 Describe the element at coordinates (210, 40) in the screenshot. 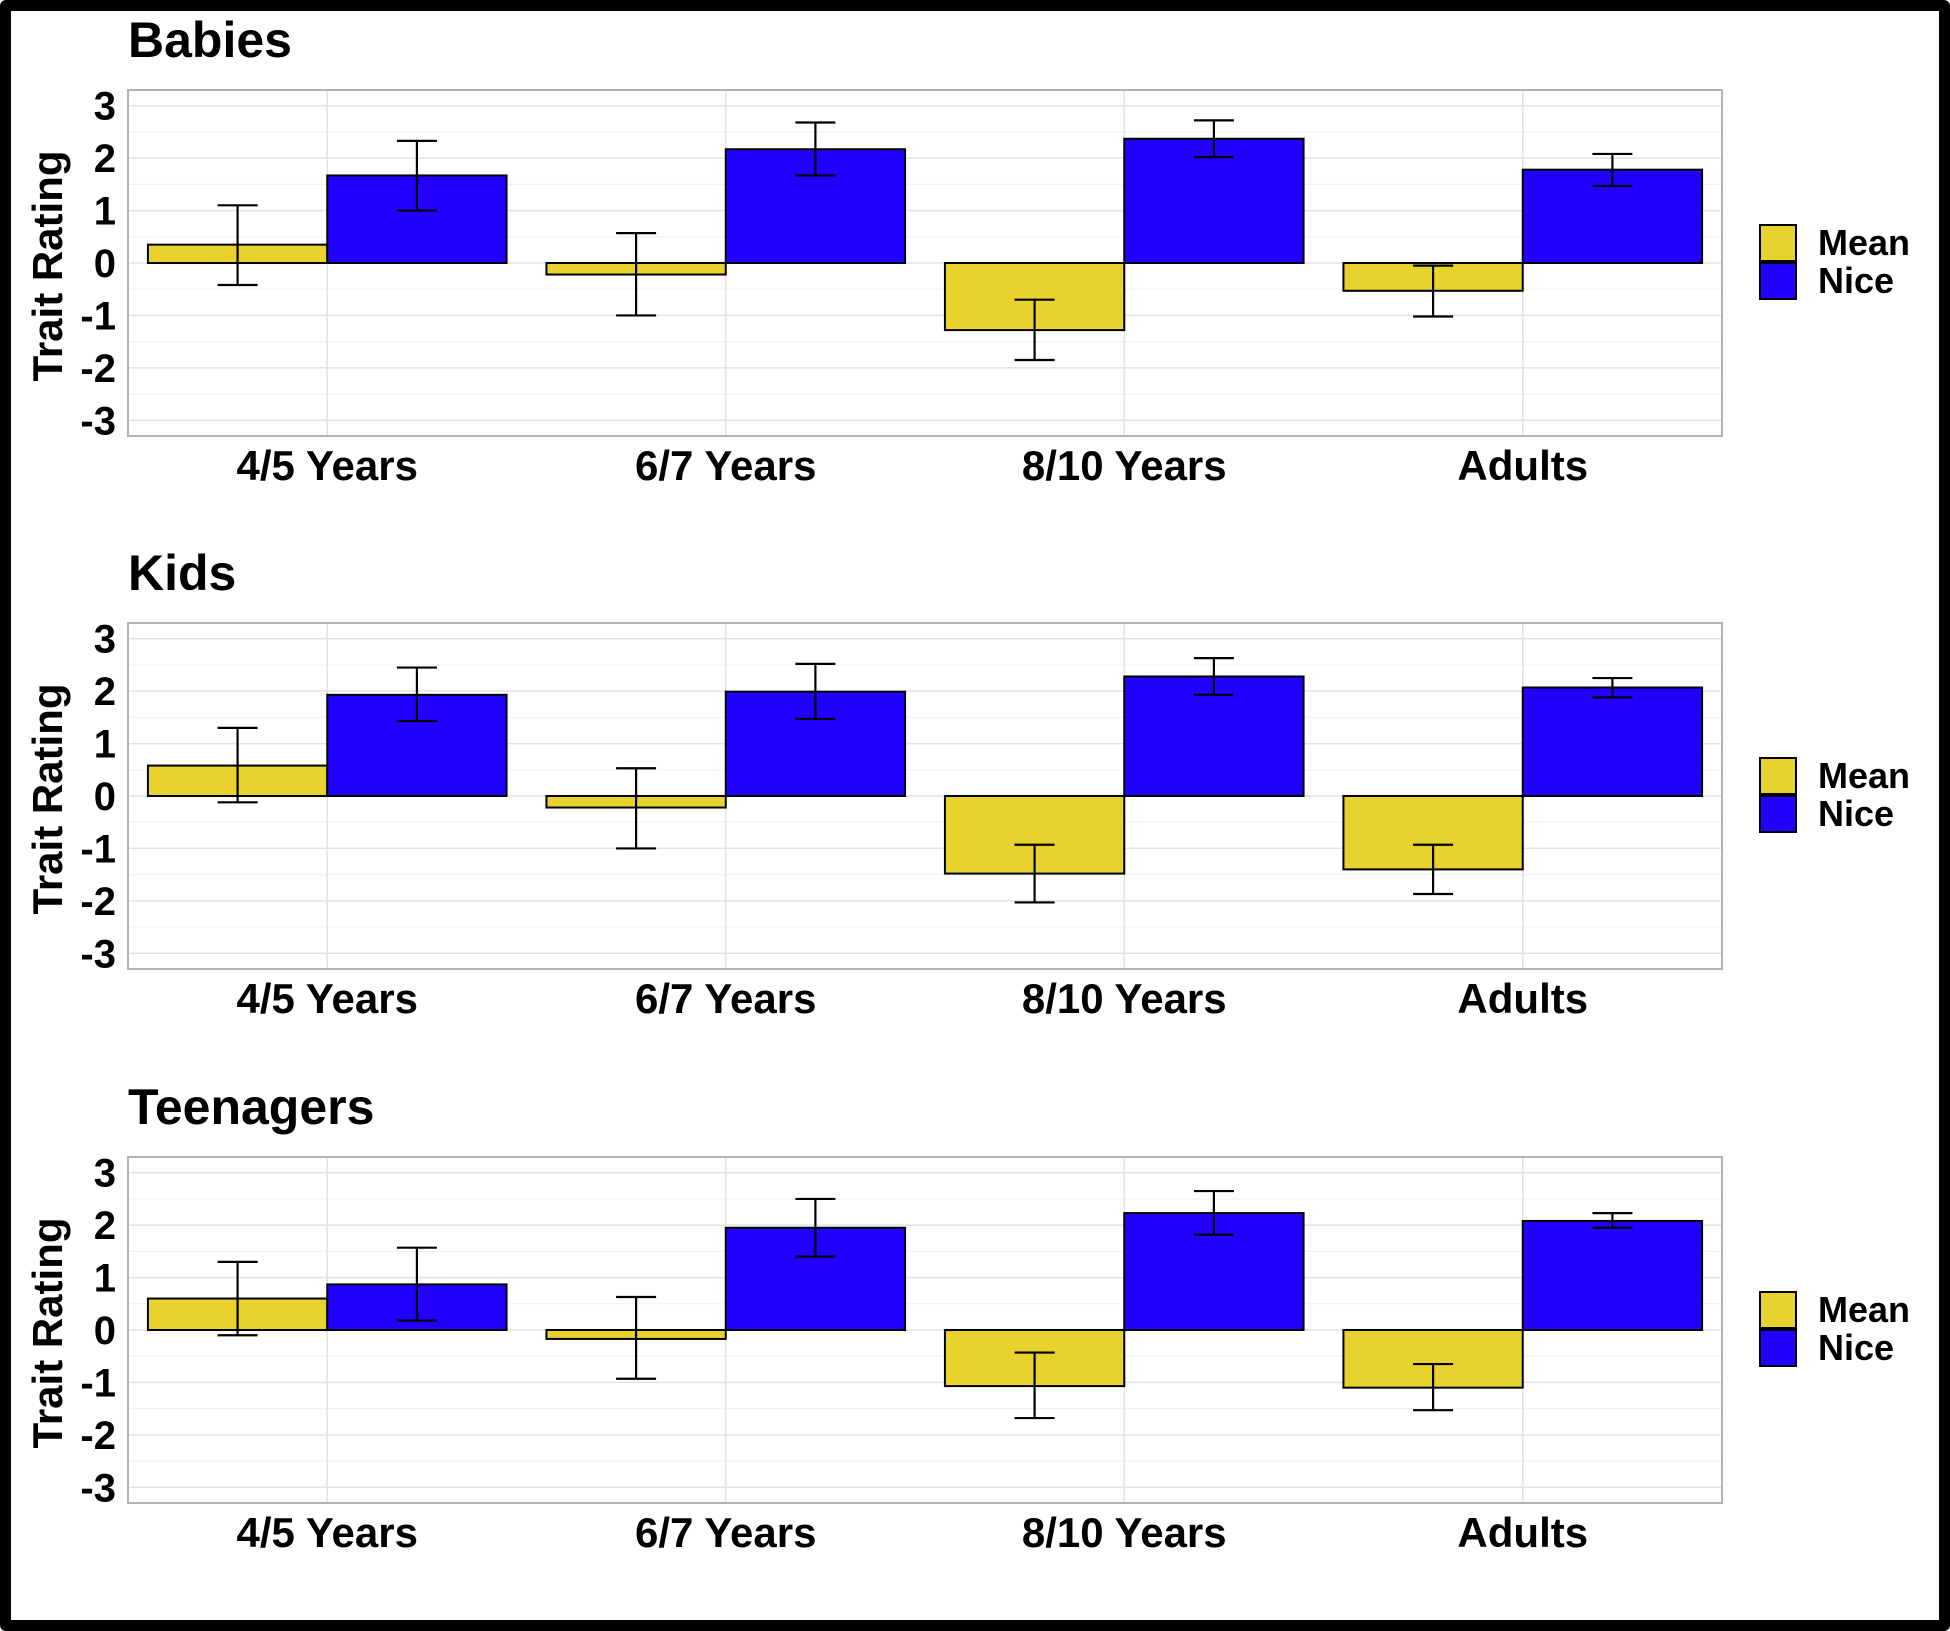

I see `panel-title: Babies` at that location.